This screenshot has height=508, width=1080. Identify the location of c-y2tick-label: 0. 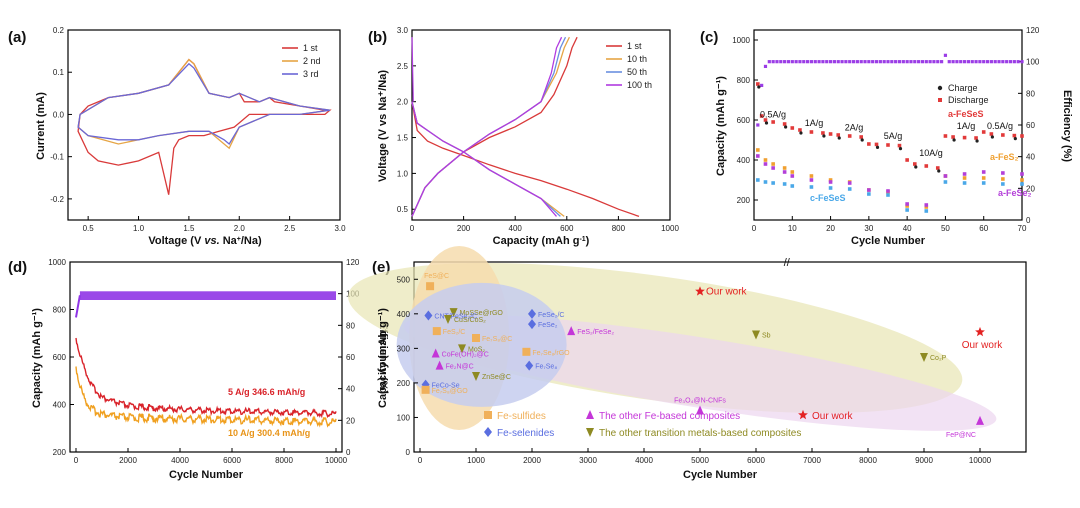
(1028, 220).